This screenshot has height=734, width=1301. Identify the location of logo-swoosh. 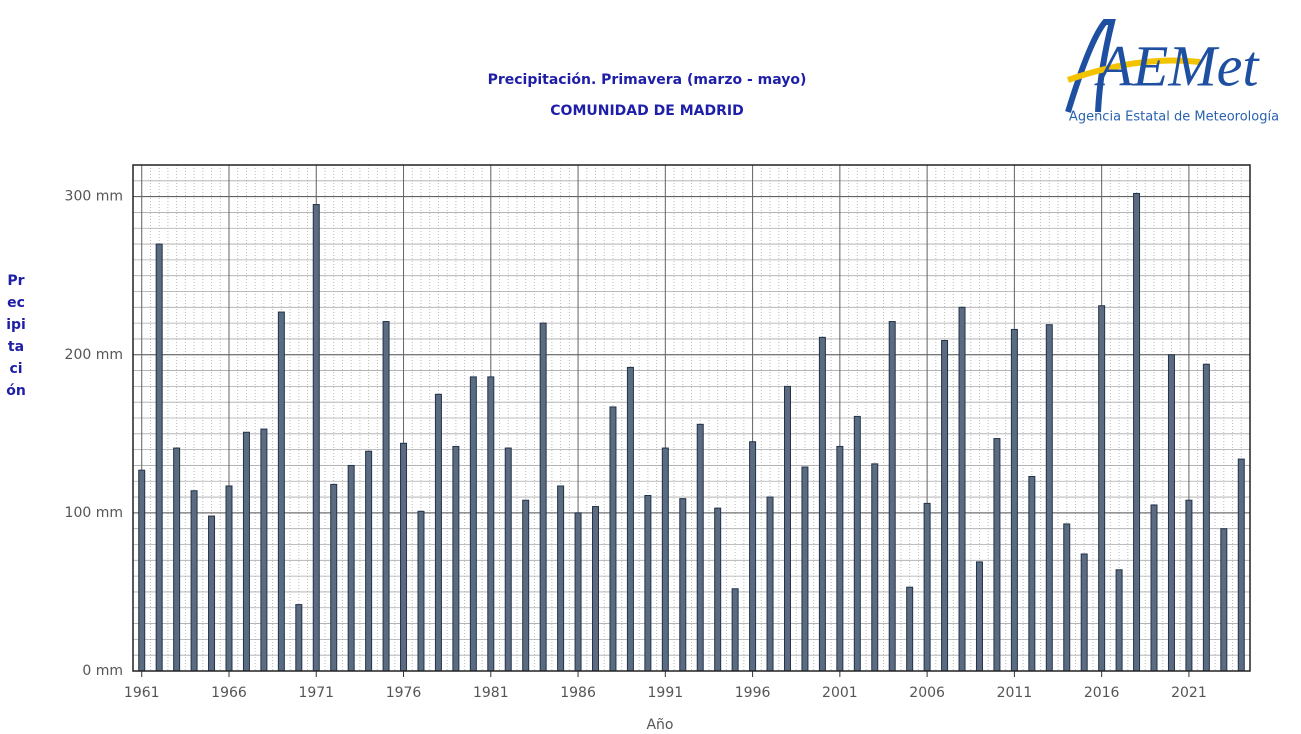
(1134, 70).